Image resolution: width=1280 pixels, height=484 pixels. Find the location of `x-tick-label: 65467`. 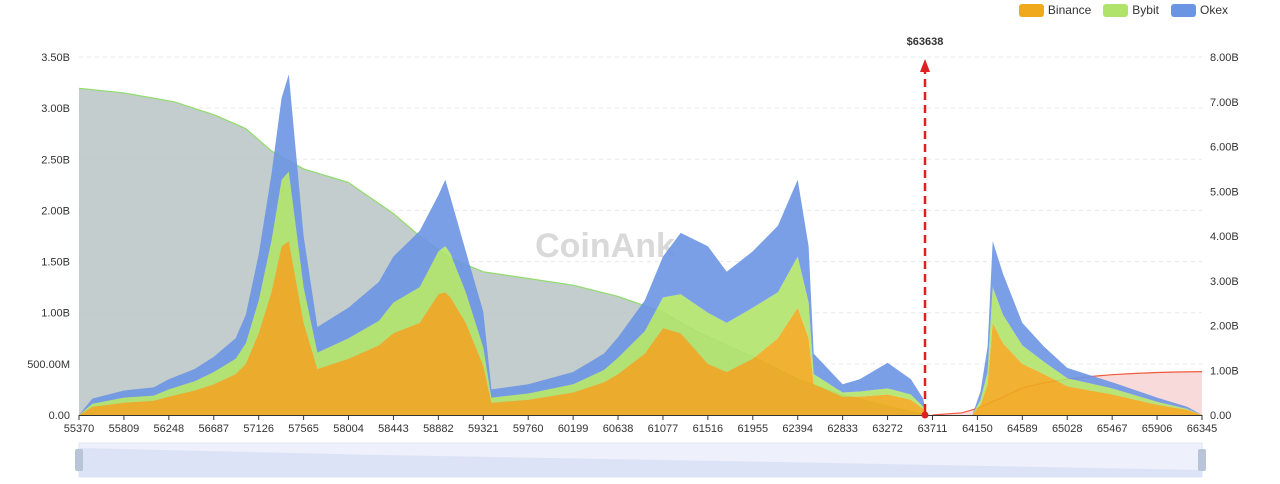

x-tick-label: 65467 is located at coordinates (1112, 429).